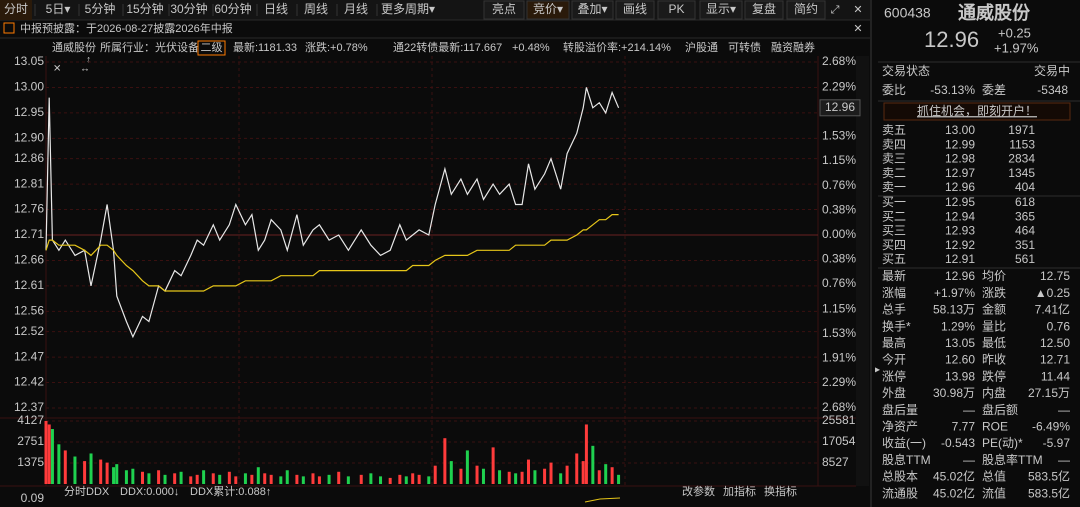 The image size is (1080, 507). Describe the element at coordinates (1049, 393) in the screenshot. I see `stat-value: 27.15万` at that location.